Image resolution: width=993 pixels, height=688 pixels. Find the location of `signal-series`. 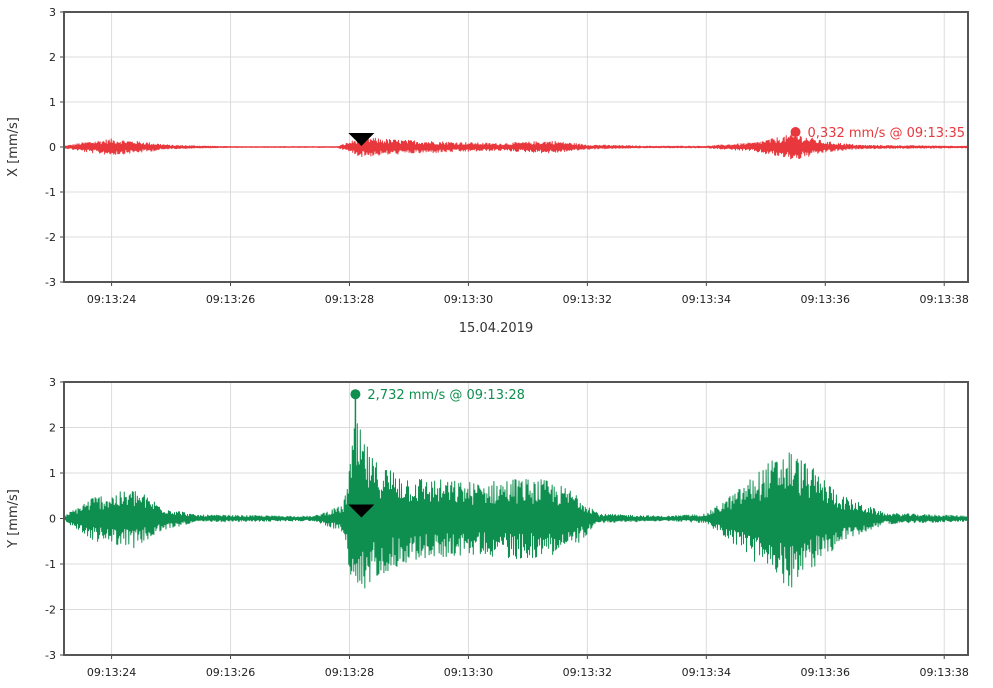

signal-series is located at coordinates (516, 146).